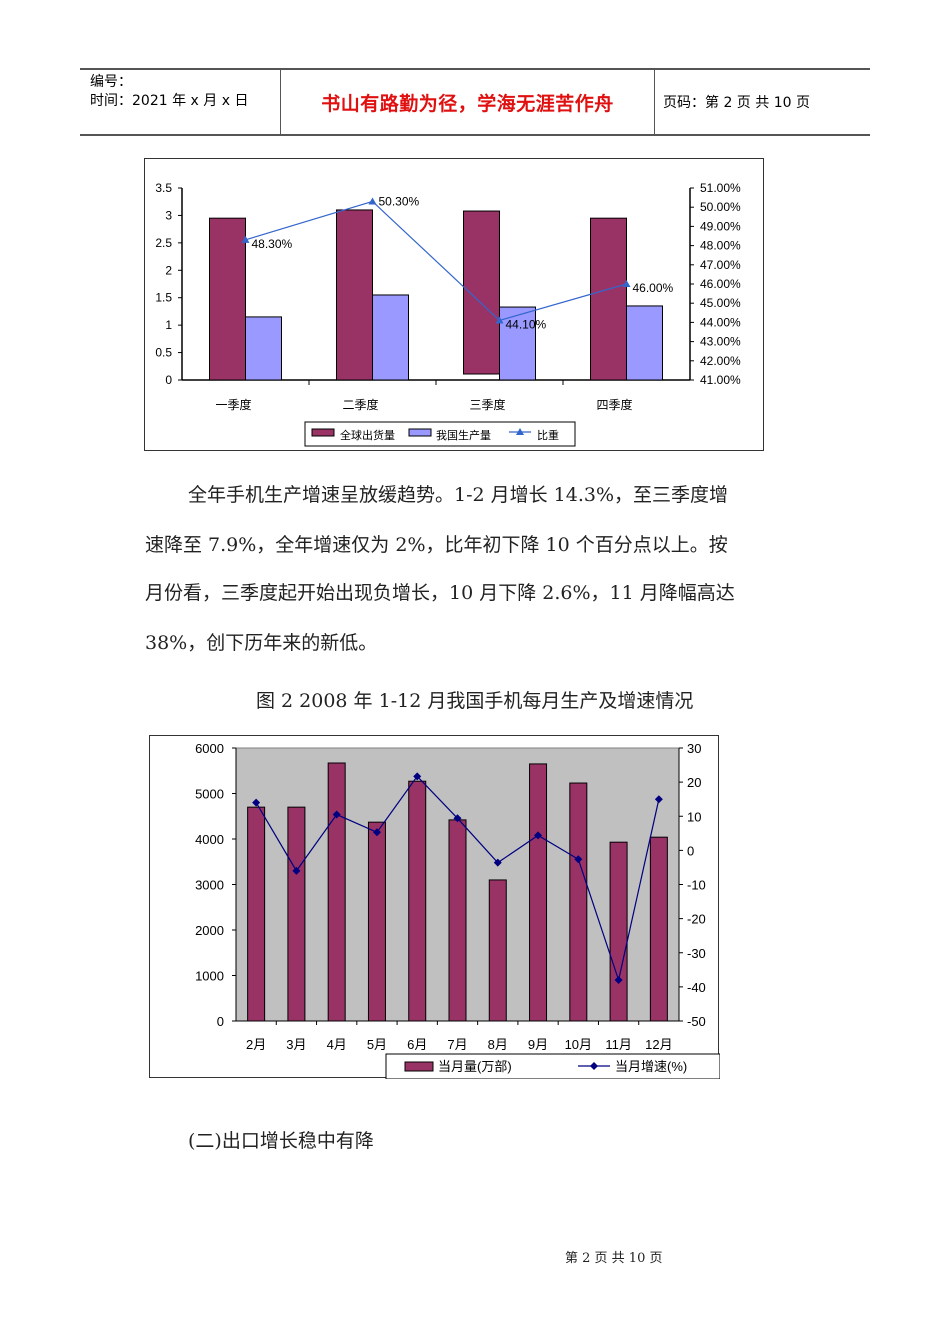 The image size is (950, 1344). What do you see at coordinates (548, 435) in the screenshot?
I see `legend-label-ratio: 比重` at bounding box center [548, 435].